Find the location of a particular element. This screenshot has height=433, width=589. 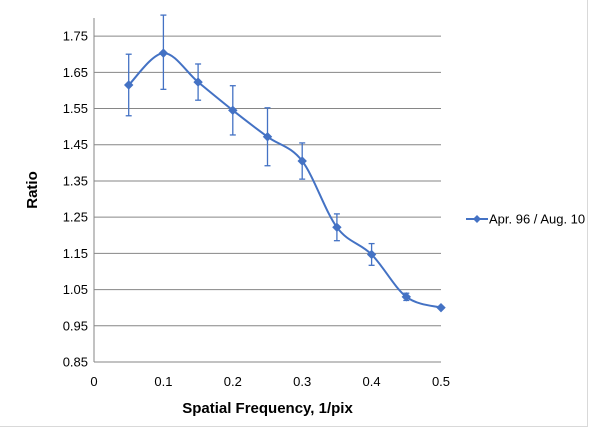

y-tick-label: 1.35 is located at coordinates (75, 180).